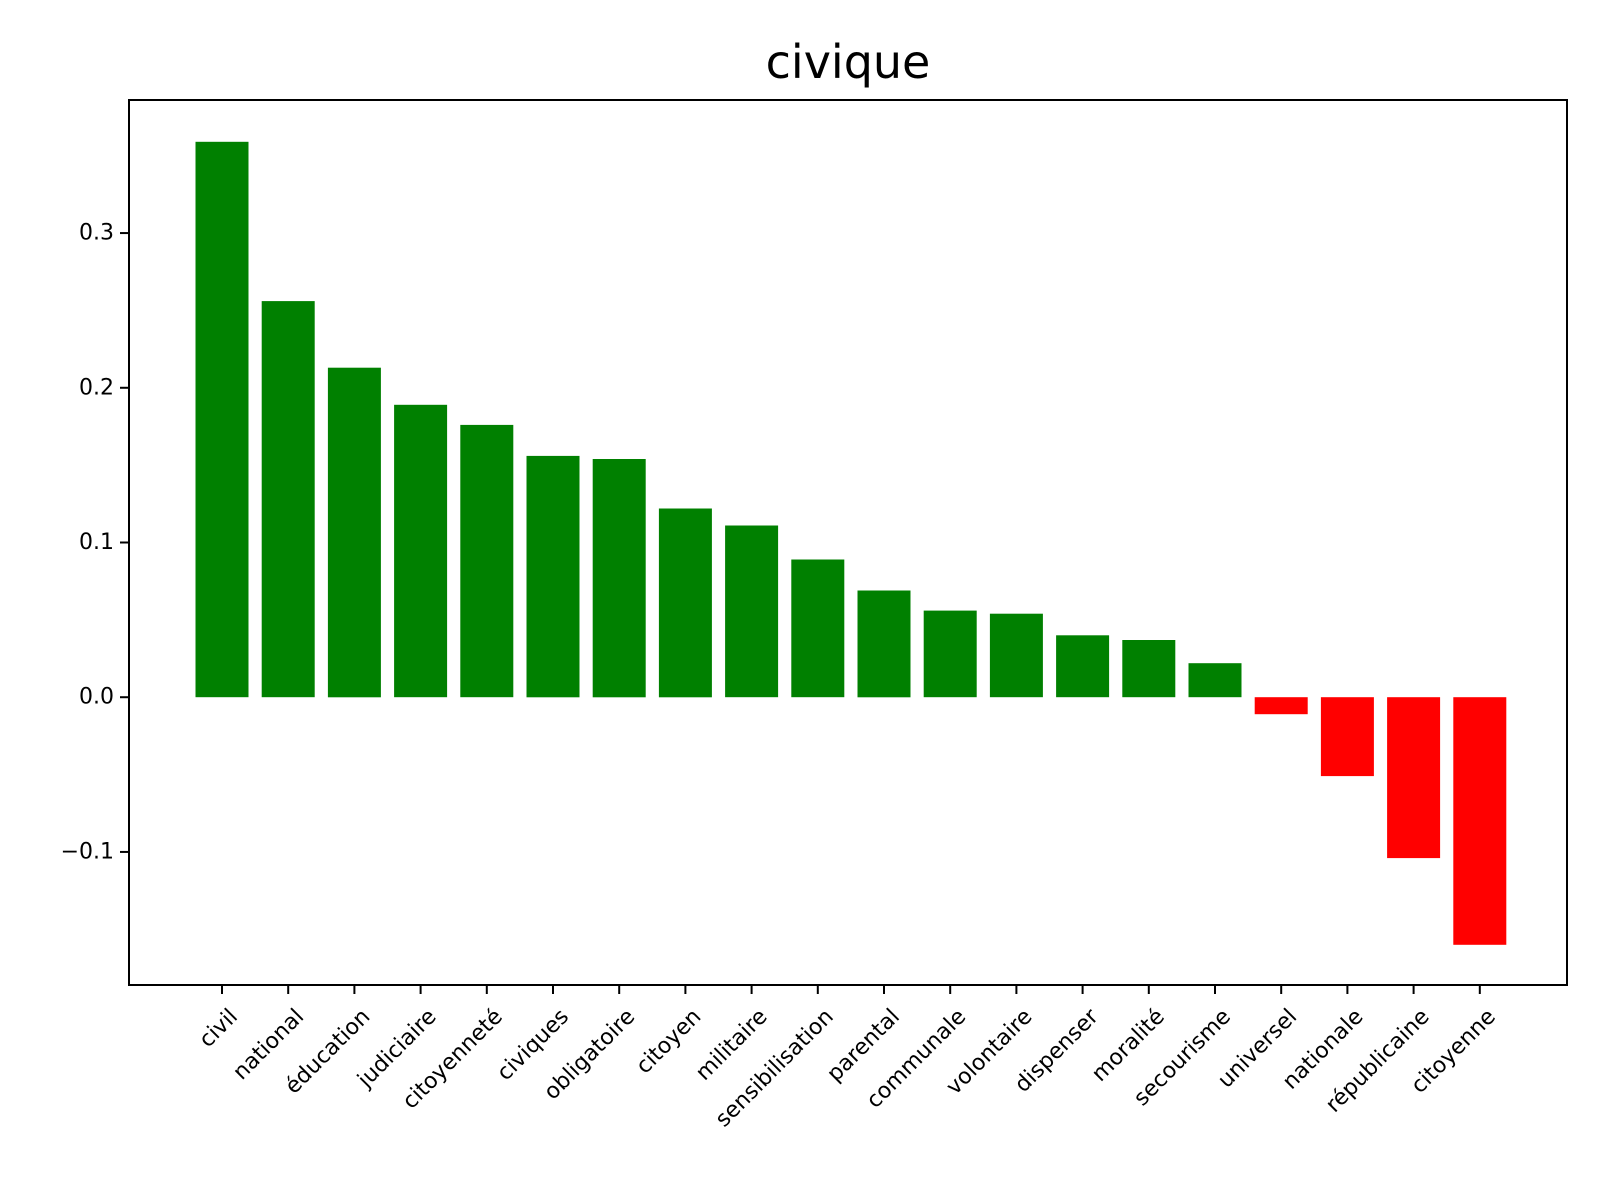  Describe the element at coordinates (222, 419) in the screenshot. I see `bar-civil` at that location.